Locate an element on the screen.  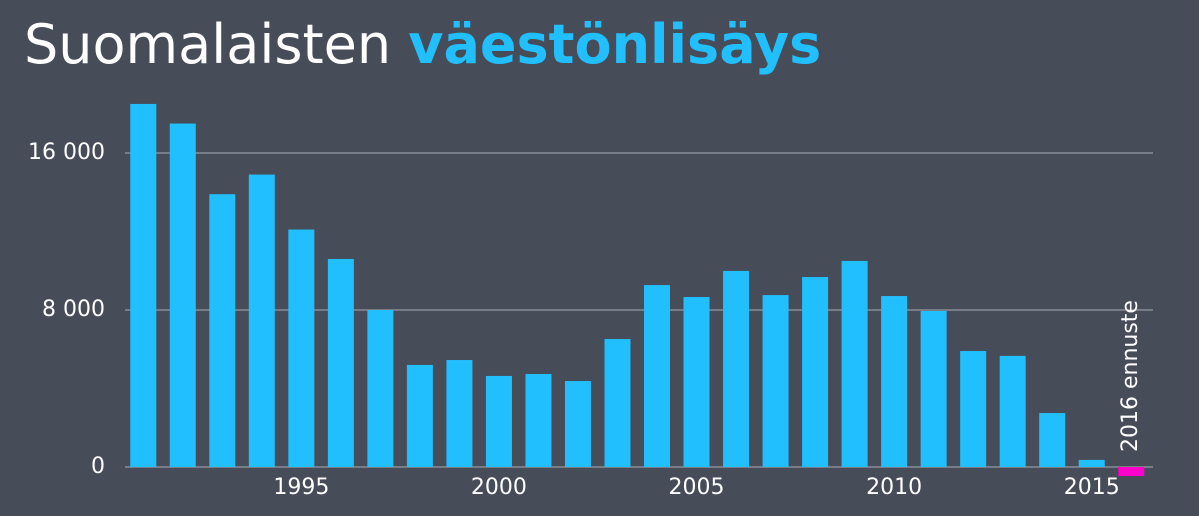
x-tick-label: 2010 is located at coordinates (894, 487).